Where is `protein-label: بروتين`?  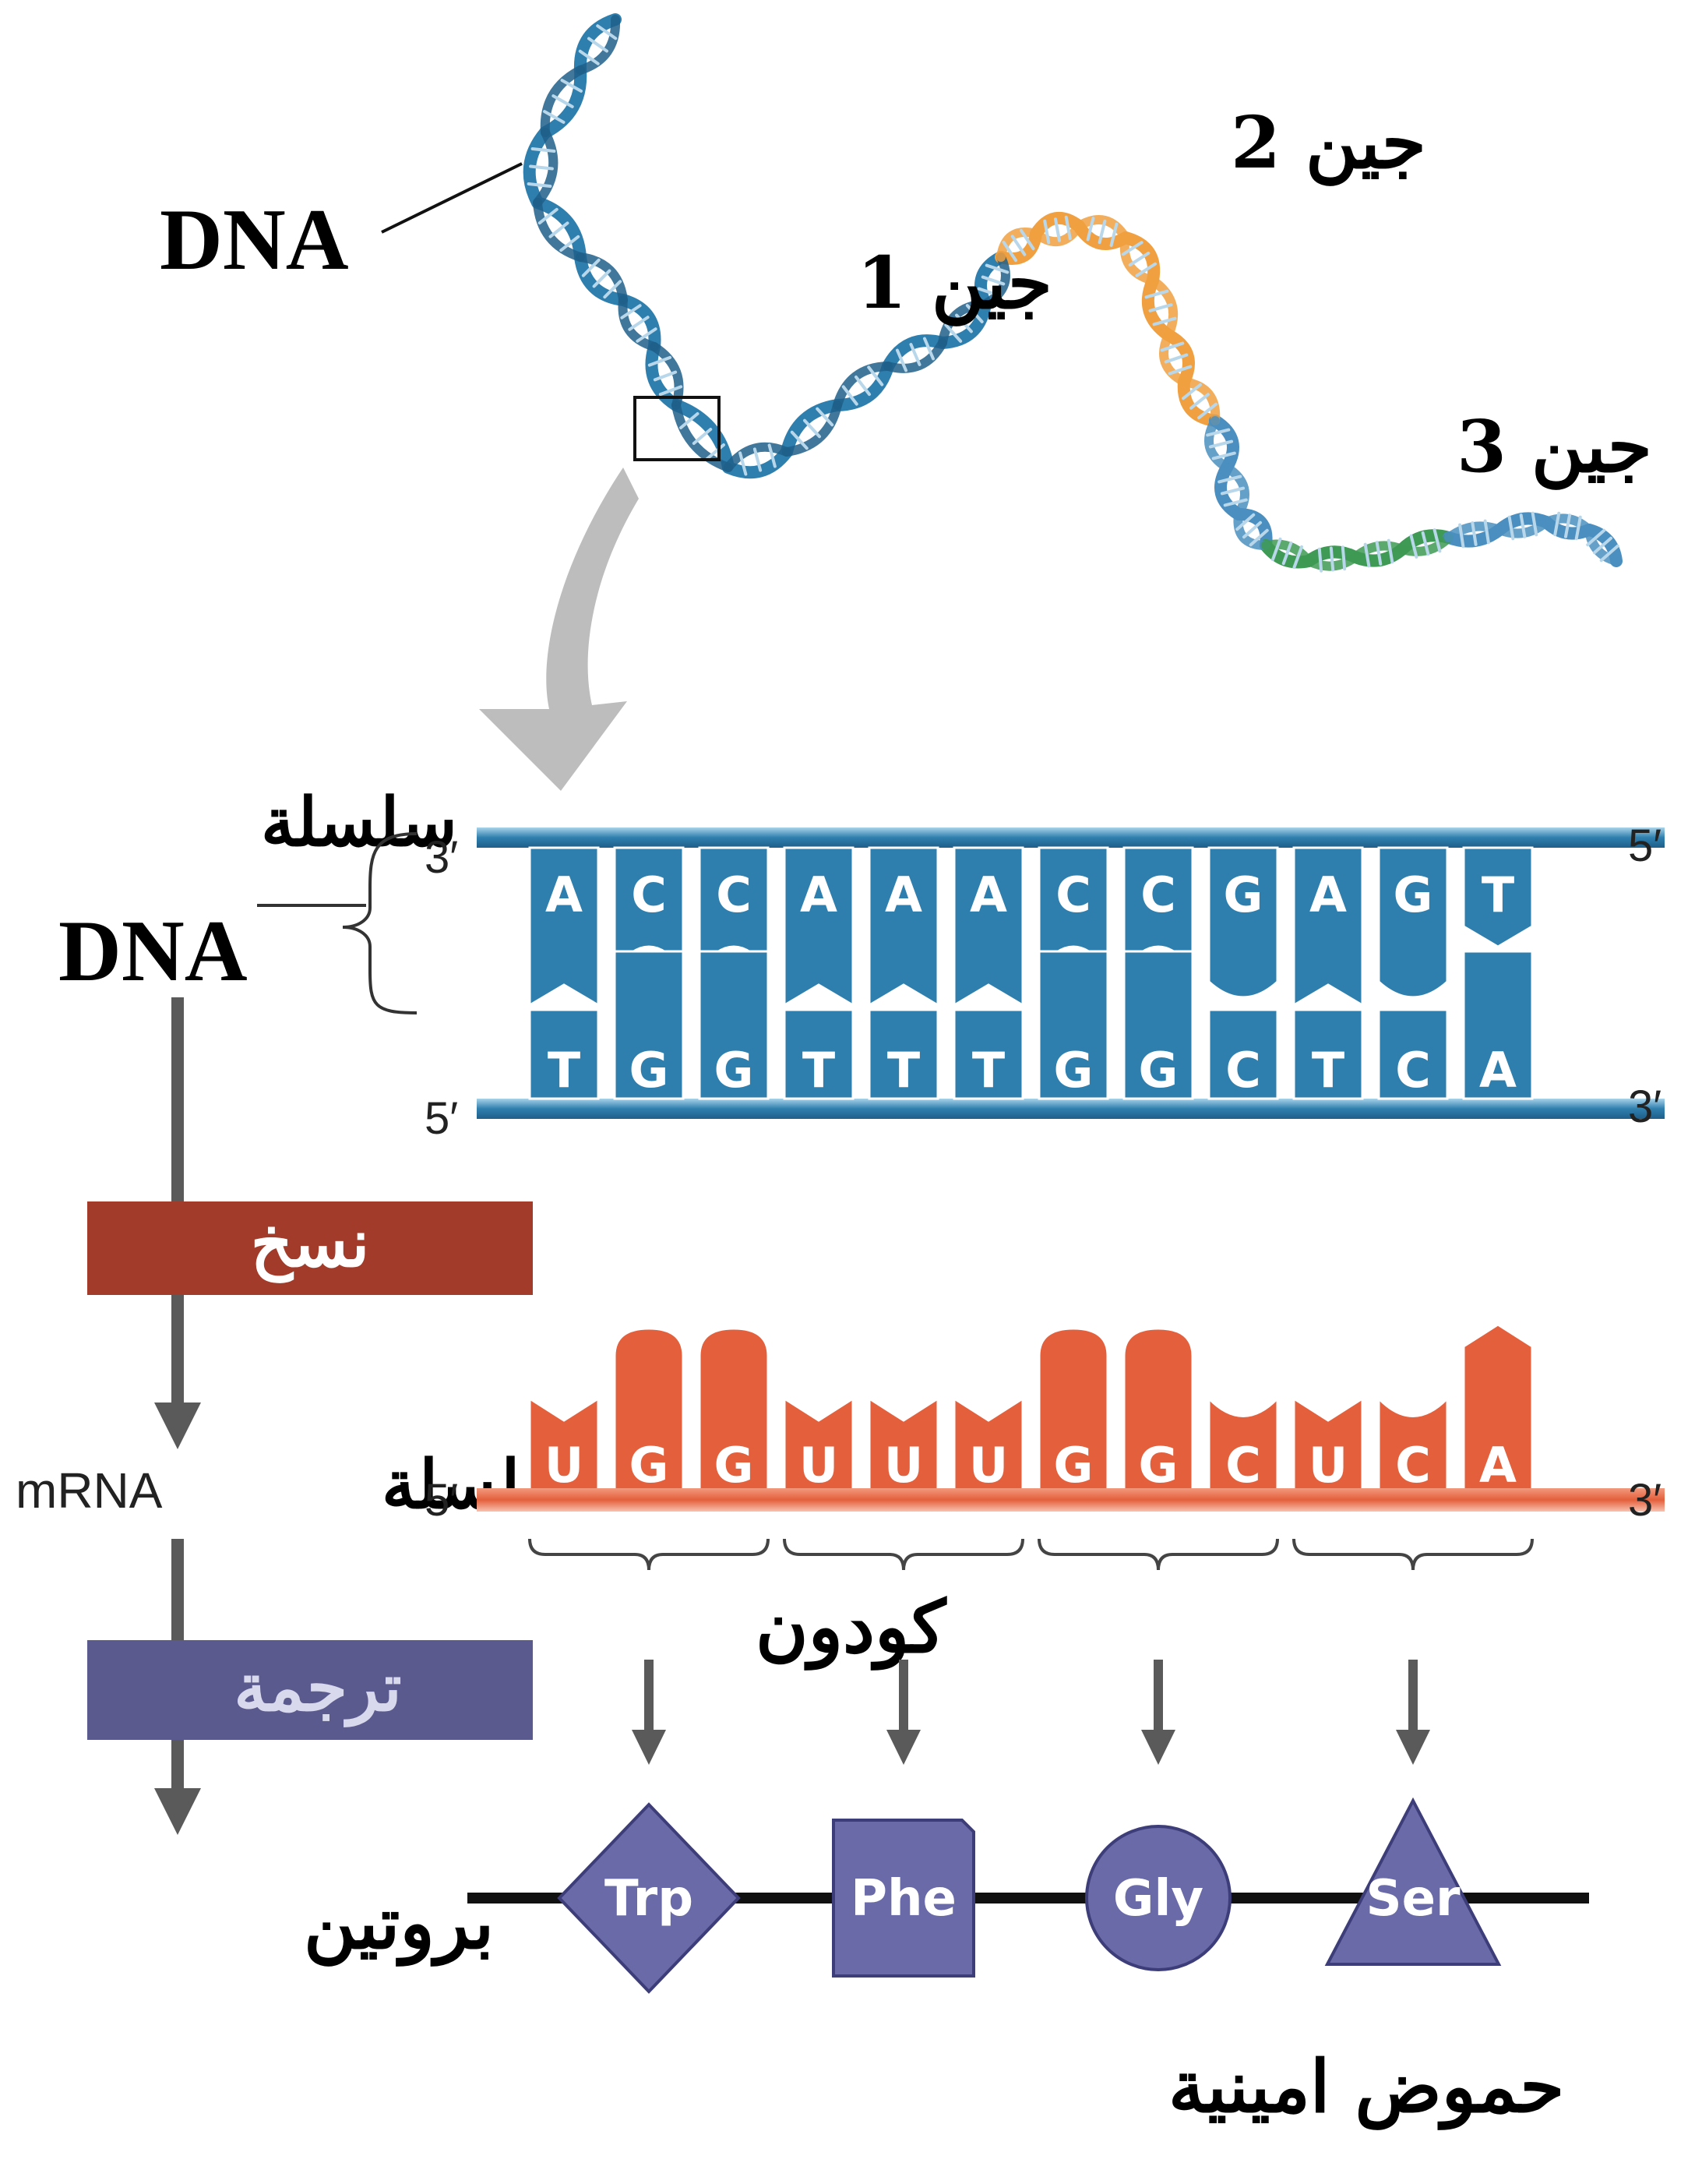 protein-label: بروتين is located at coordinates (399, 1924).